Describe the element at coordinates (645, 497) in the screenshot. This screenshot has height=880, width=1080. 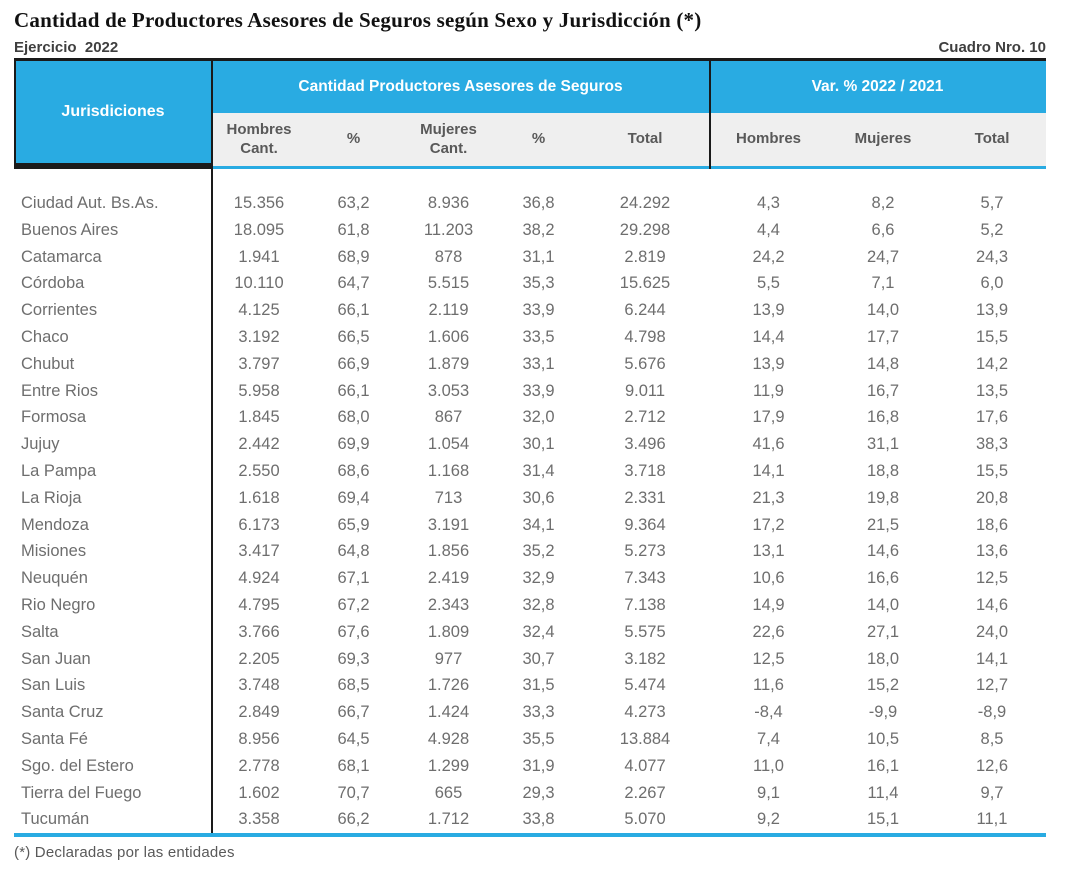
I see `value-cell: 2.331` at that location.